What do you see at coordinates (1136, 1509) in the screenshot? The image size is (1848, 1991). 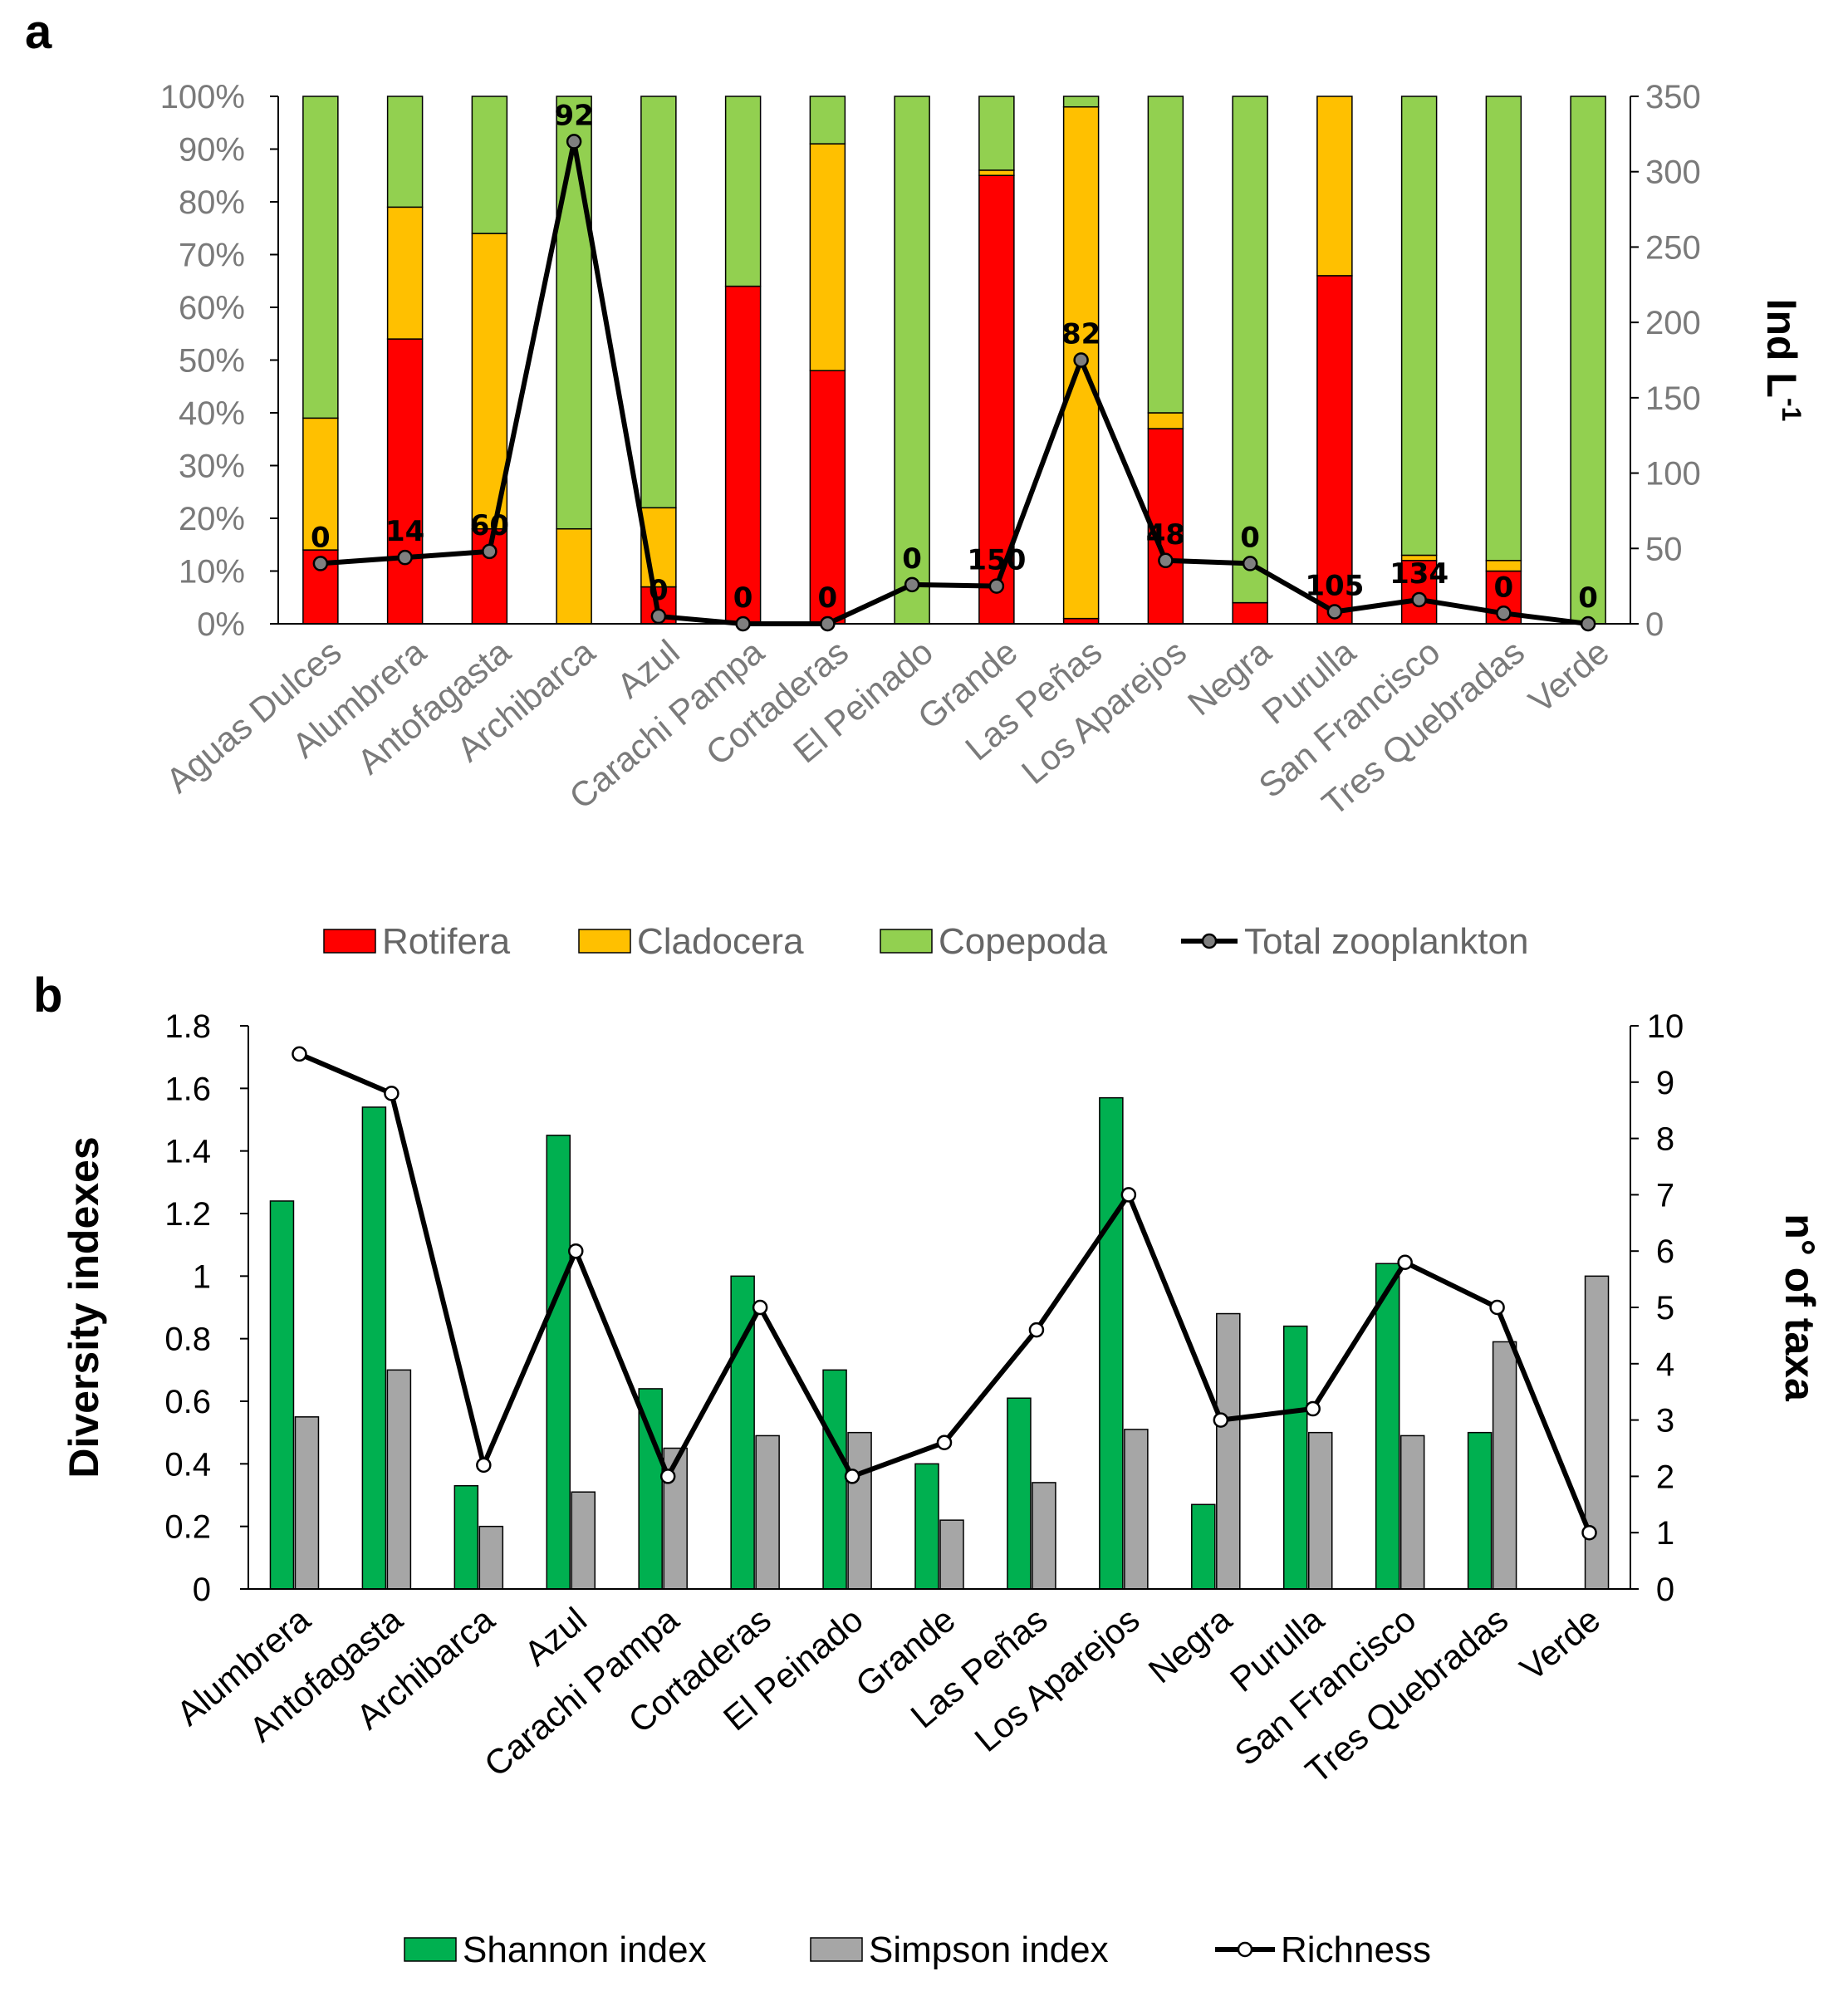 I see `bar-simpson-index-los-aparejos` at bounding box center [1136, 1509].